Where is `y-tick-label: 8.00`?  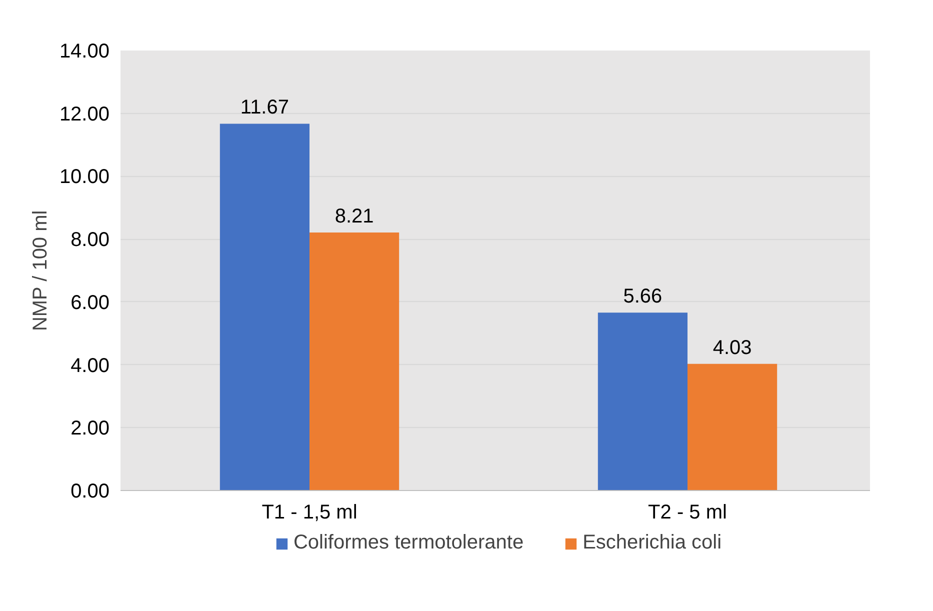
y-tick-label: 8.00 is located at coordinates (90, 240).